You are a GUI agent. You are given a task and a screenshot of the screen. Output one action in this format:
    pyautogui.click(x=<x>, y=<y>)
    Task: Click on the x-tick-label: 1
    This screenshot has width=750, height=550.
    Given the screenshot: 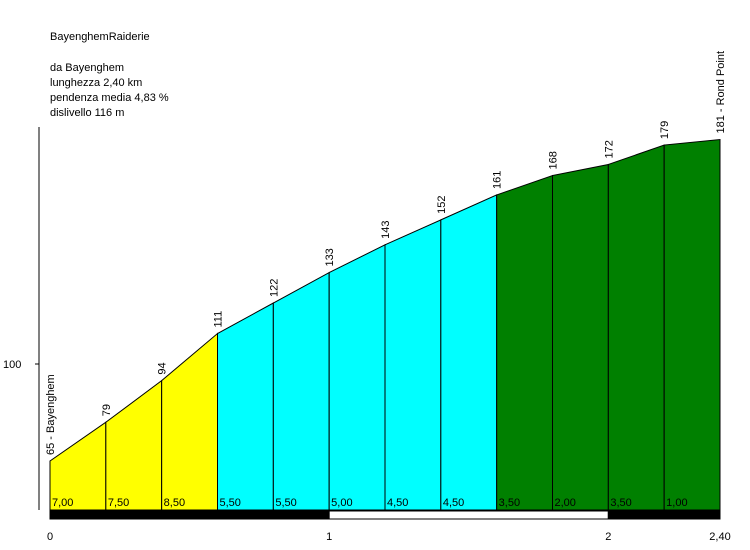 What is the action you would take?
    pyautogui.click(x=329, y=537)
    